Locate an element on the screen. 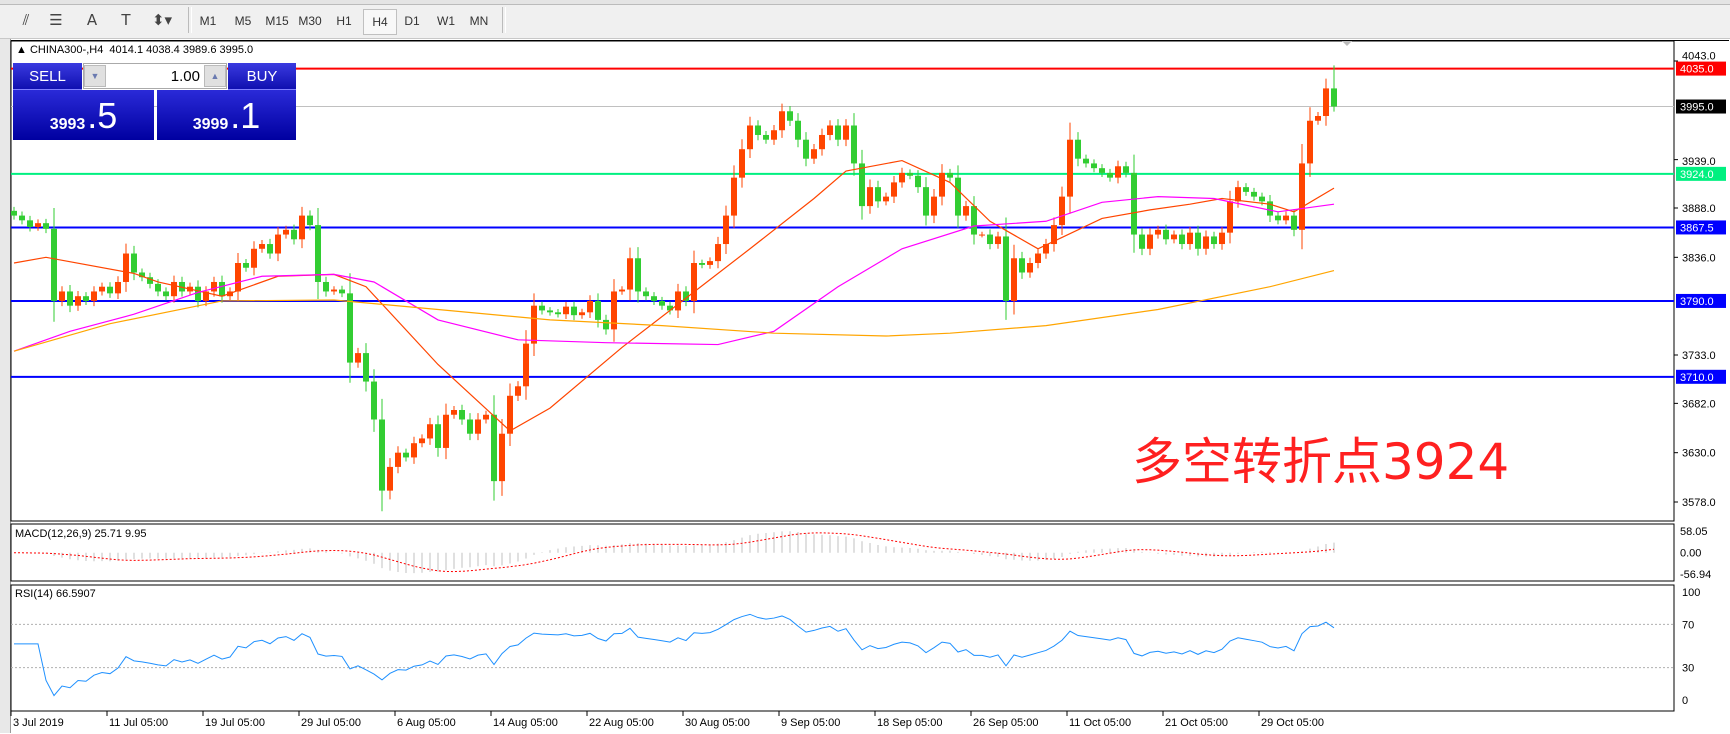 The height and width of the screenshot is (734, 1730). date-axis-label: 21 Oct 05:00 is located at coordinates (1196, 723).